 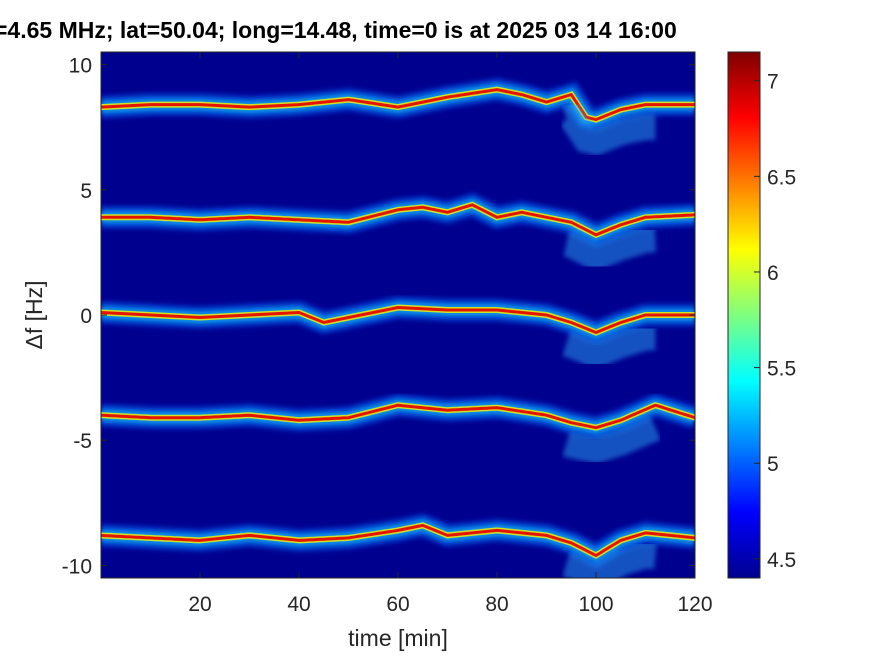 I want to click on colorbar-tick-label: 6.5, so click(x=781, y=177).